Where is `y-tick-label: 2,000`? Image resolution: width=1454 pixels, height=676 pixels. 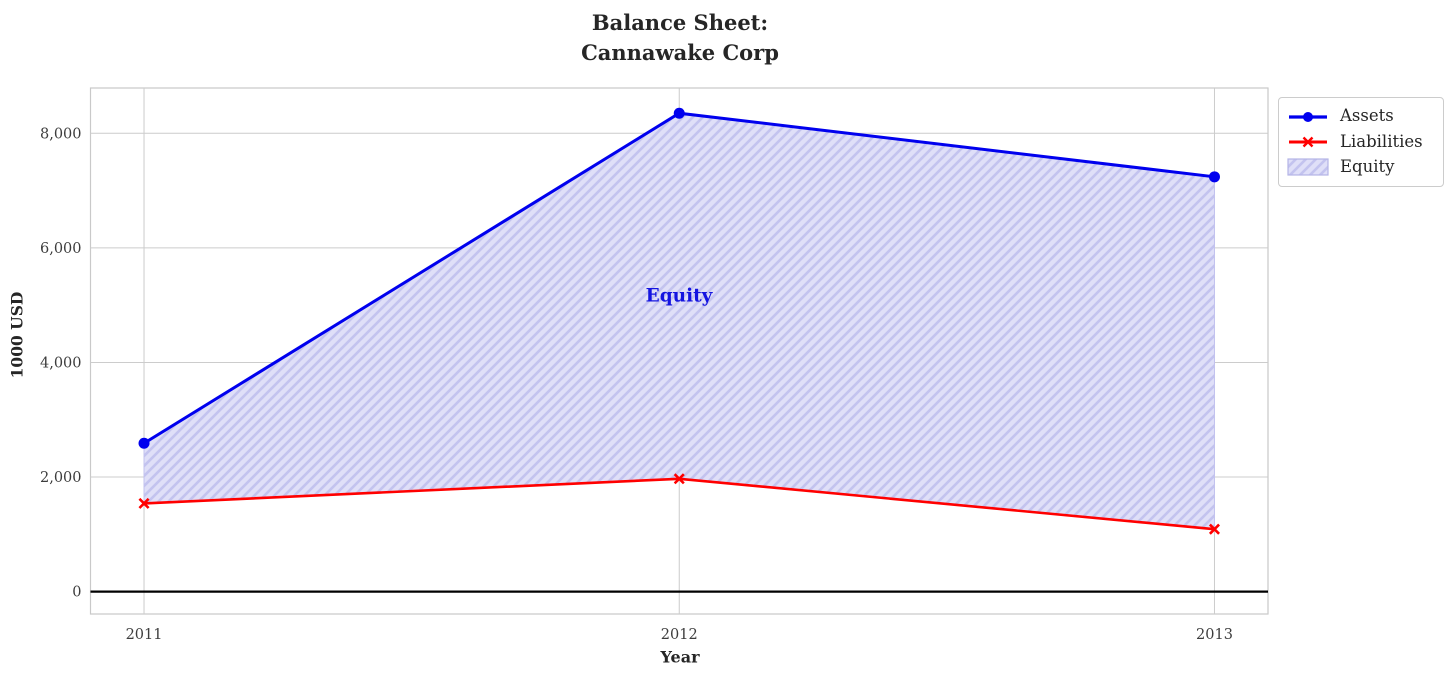
y-tick-label: 2,000 is located at coordinates (61, 478).